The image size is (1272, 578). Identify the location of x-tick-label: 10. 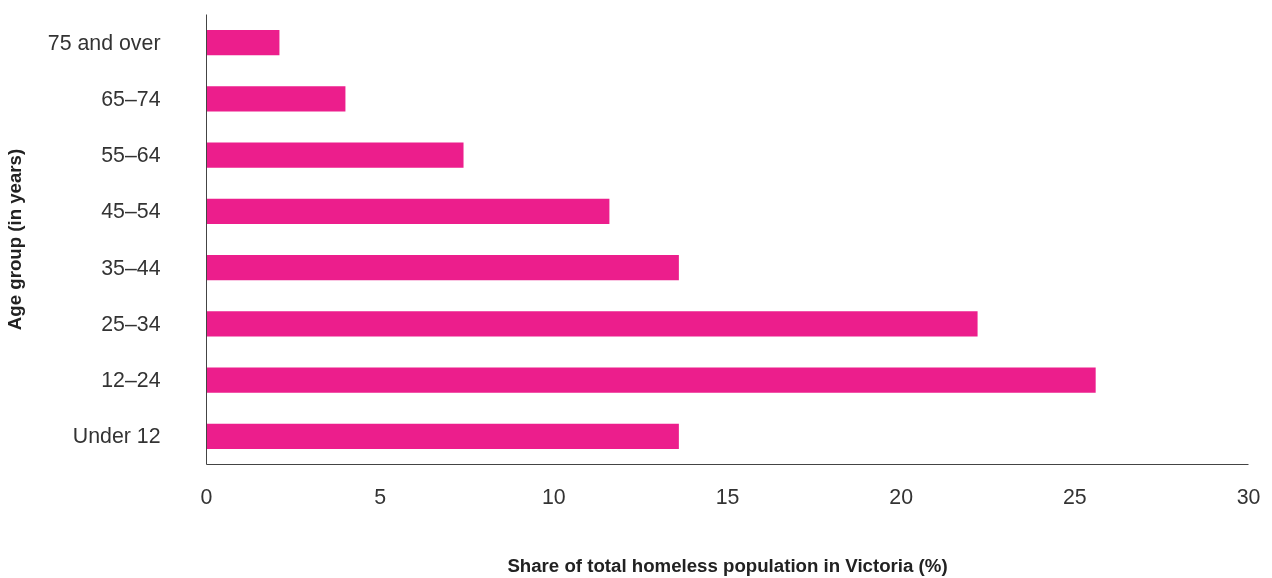
(553, 496).